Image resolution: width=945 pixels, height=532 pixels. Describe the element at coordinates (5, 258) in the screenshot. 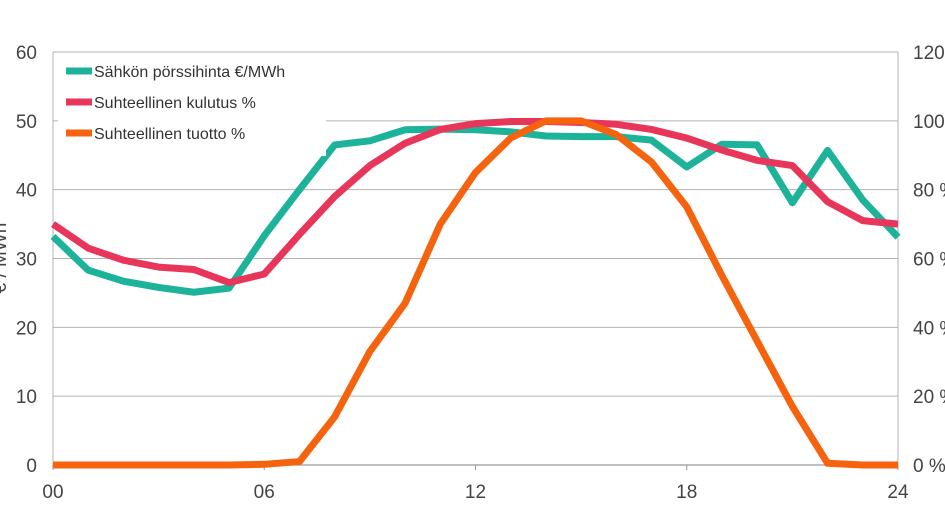

I see `y-axis-title: € / MWh` at that location.